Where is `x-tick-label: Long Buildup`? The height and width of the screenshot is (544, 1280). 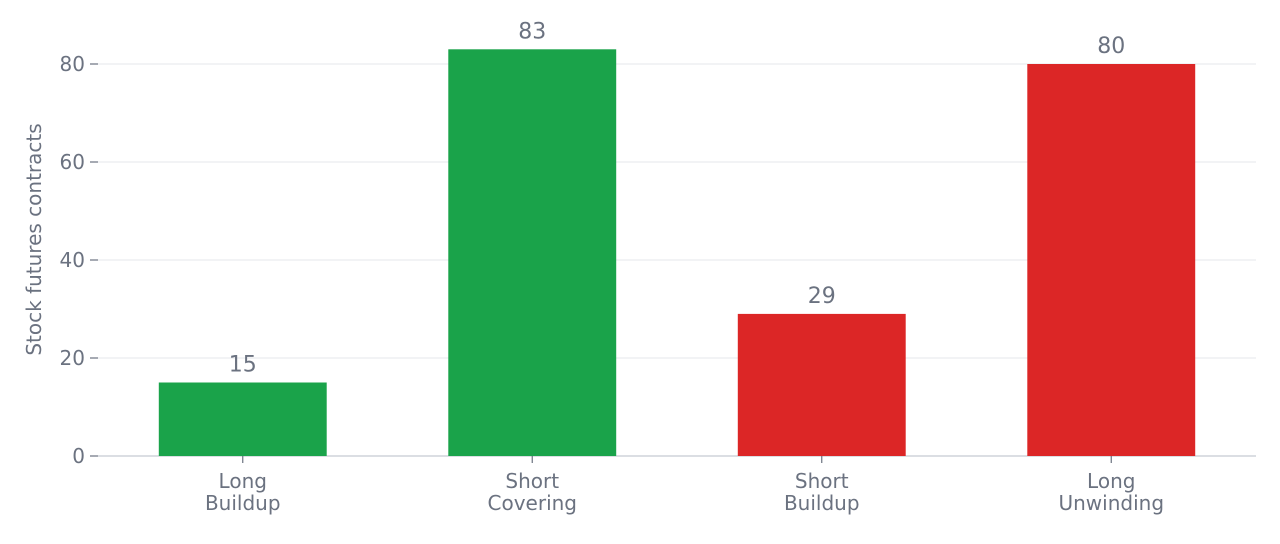 x-tick-label: Long Buildup is located at coordinates (243, 492).